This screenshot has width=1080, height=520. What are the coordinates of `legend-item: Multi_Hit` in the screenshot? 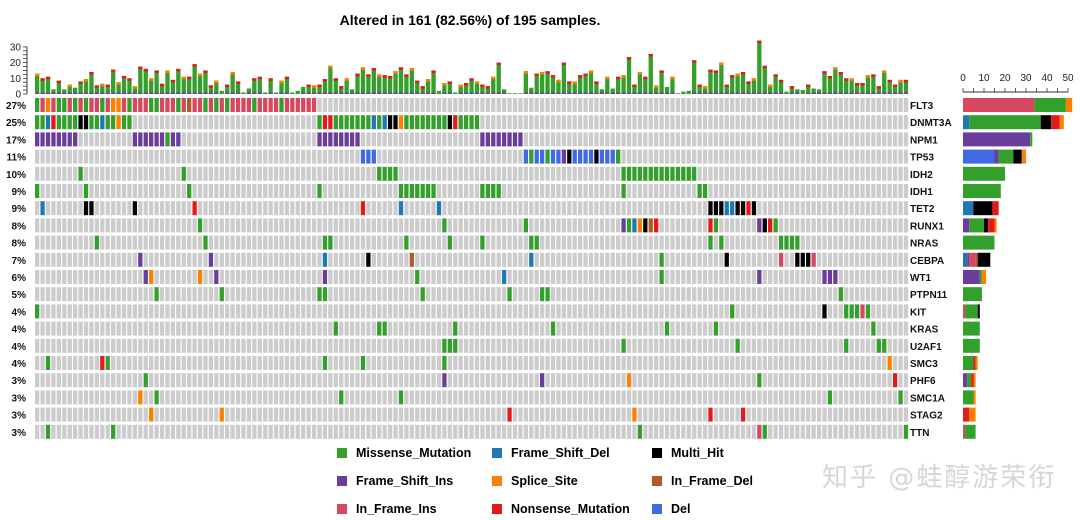 It's located at (688, 453).